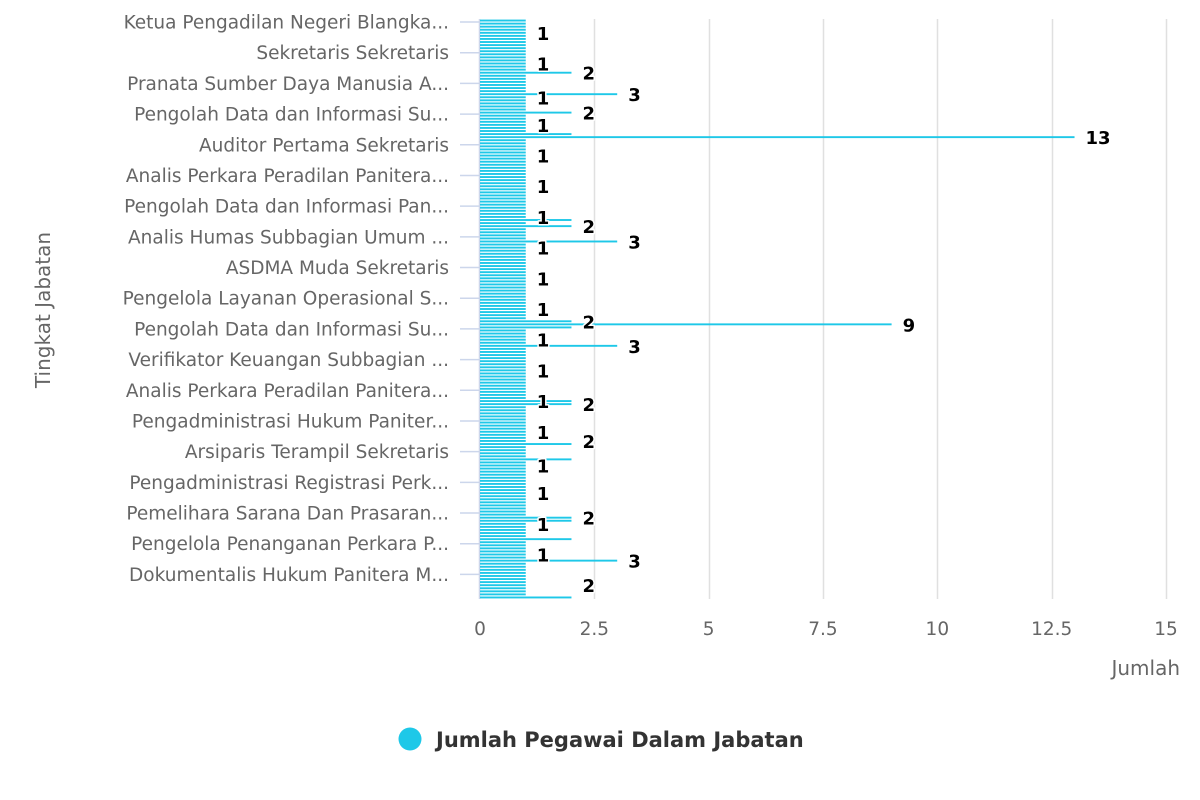 The height and width of the screenshot is (800, 1200). Describe the element at coordinates (619, 740) in the screenshot. I see `legend-item-label: Jumlah Pegawai Dalam Jabatan` at that location.